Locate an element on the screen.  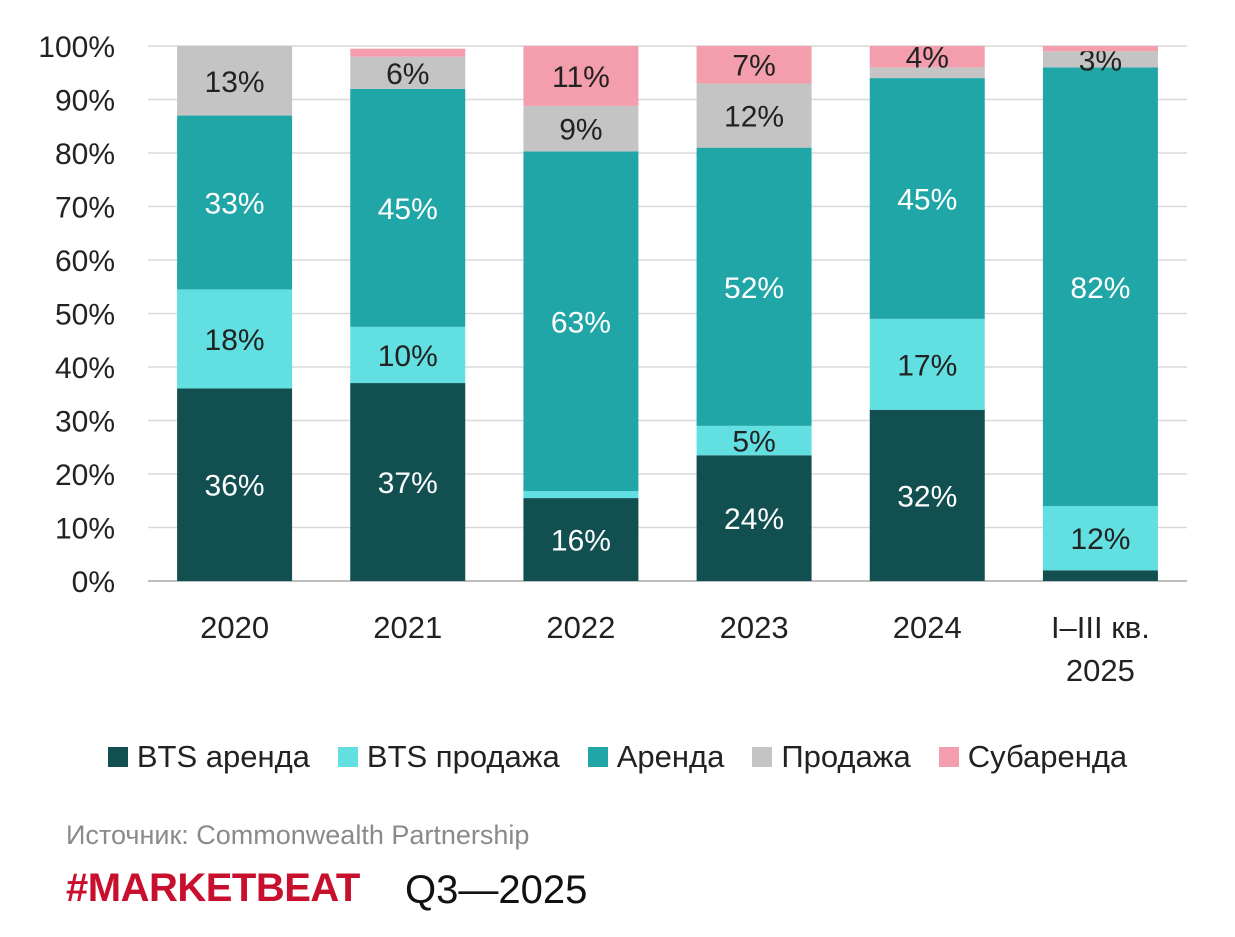
x-tick-label: 2023 is located at coordinates (754, 627).